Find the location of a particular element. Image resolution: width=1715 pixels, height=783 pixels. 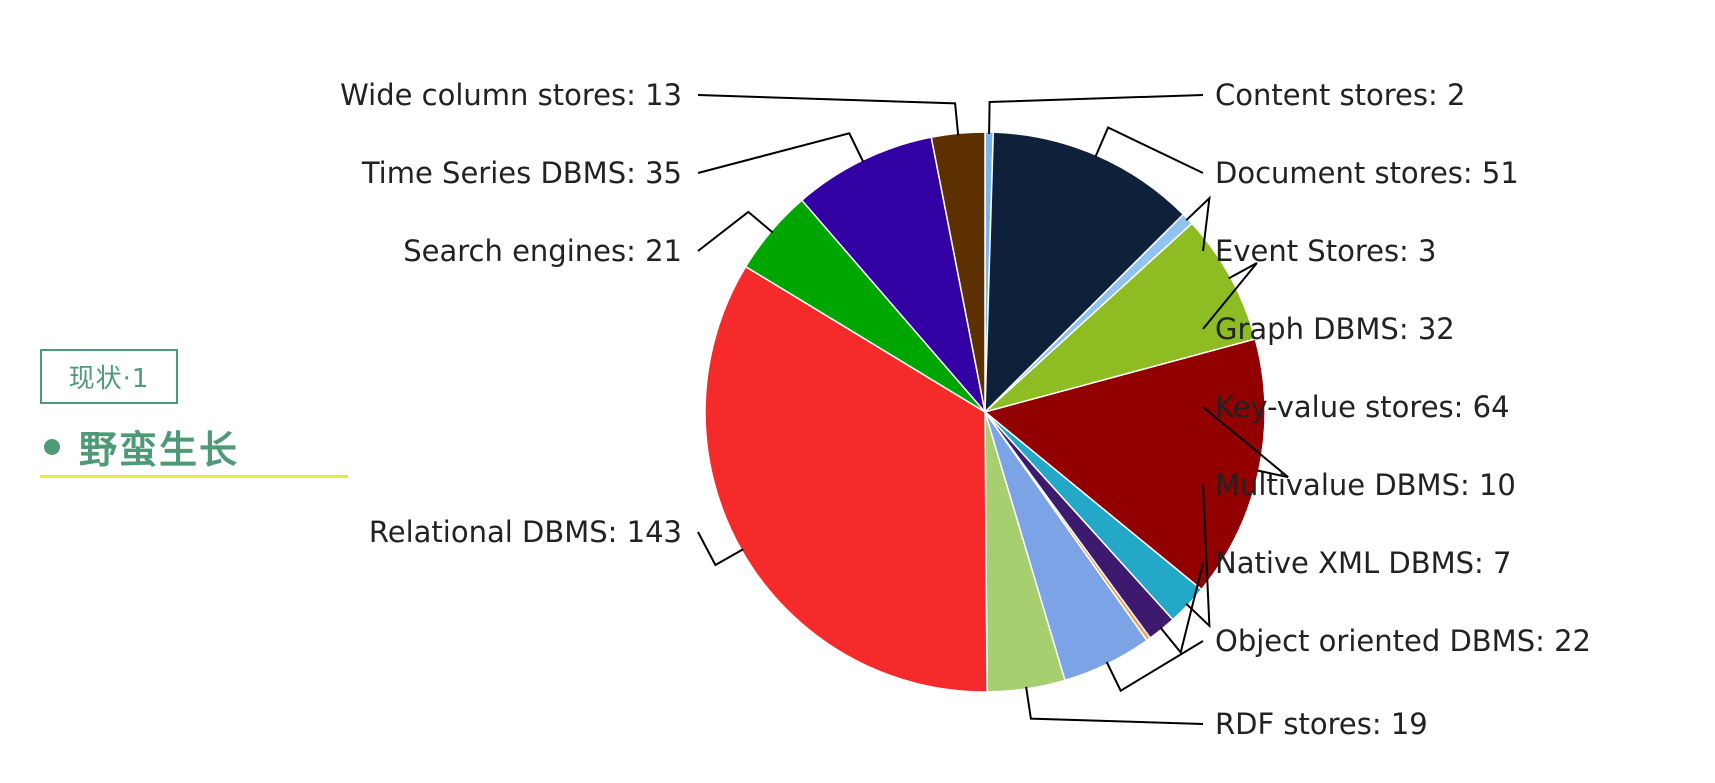

leader-line-native-xml-dbms is located at coordinates (1181, 608).